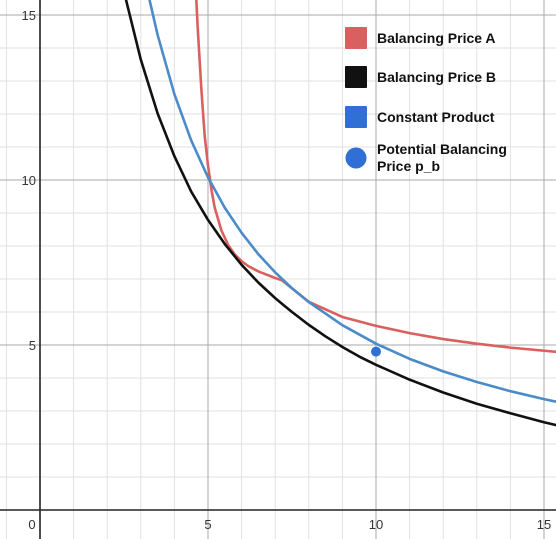  I want to click on points-layer, so click(376, 351).